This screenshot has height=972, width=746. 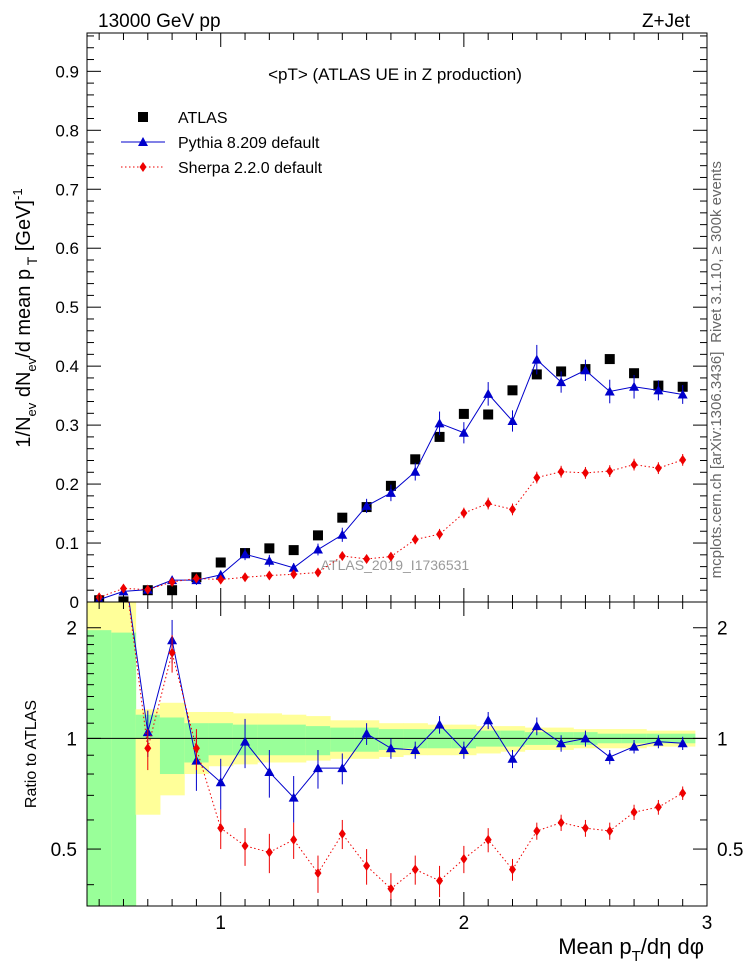 I want to click on y-axis-title-part: T, so click(x=32, y=262).